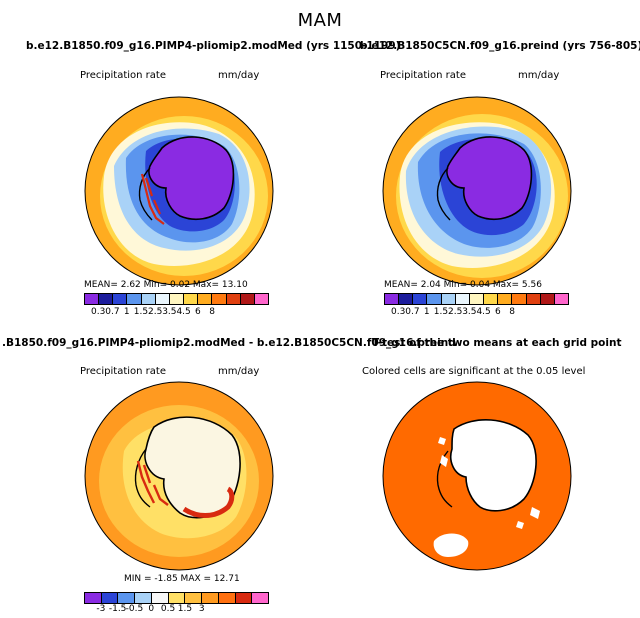  Describe the element at coordinates (208, 502) in the screenshot. I see `coastal-positive-diff` at that location.